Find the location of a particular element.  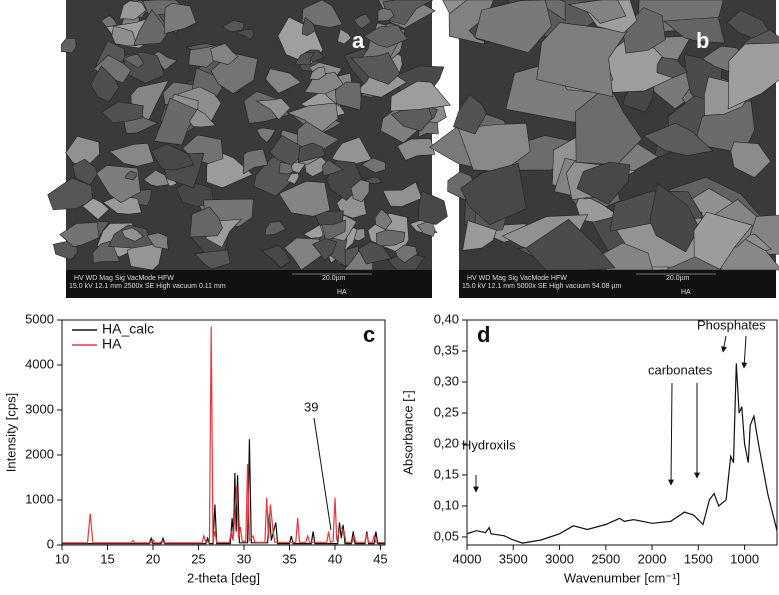

x-tick-label: 2000 is located at coordinates (652, 558).